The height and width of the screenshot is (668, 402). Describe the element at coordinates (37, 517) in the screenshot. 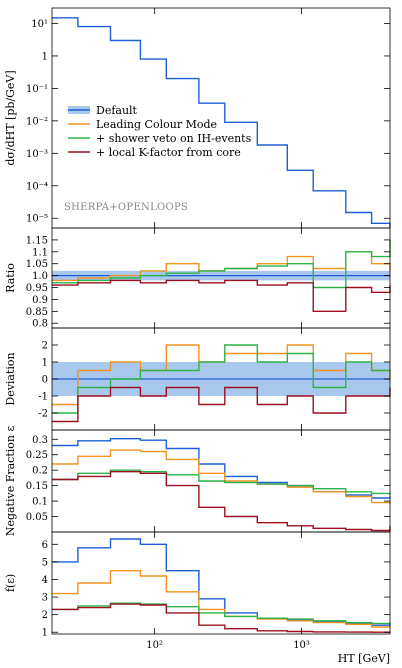

I see `y-tick-label: 0.05` at that location.